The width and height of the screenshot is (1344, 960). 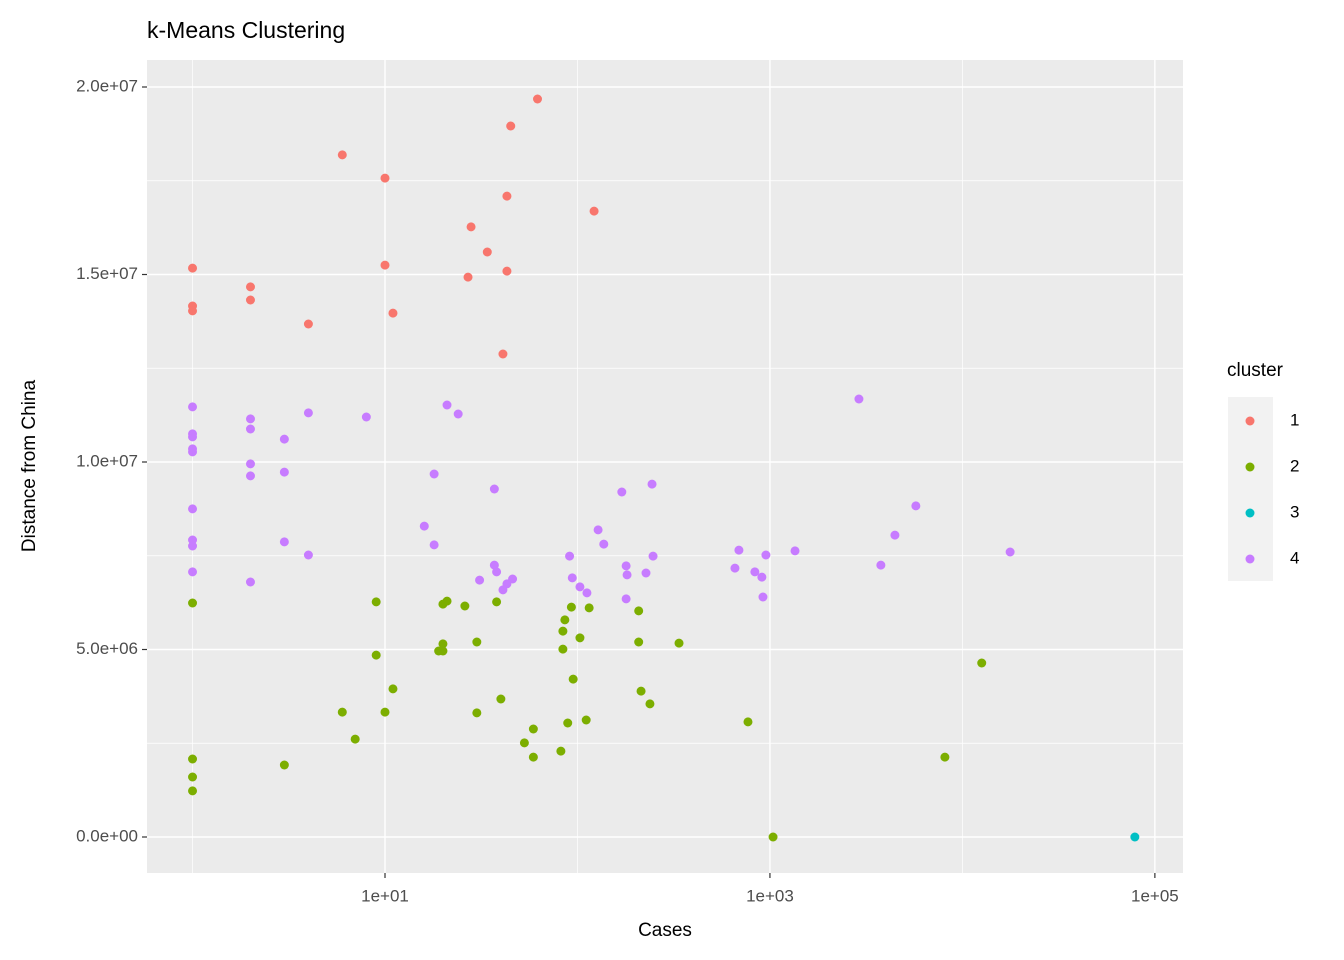 I want to click on chart-title: k-Means Clustering, so click(x=246, y=30).